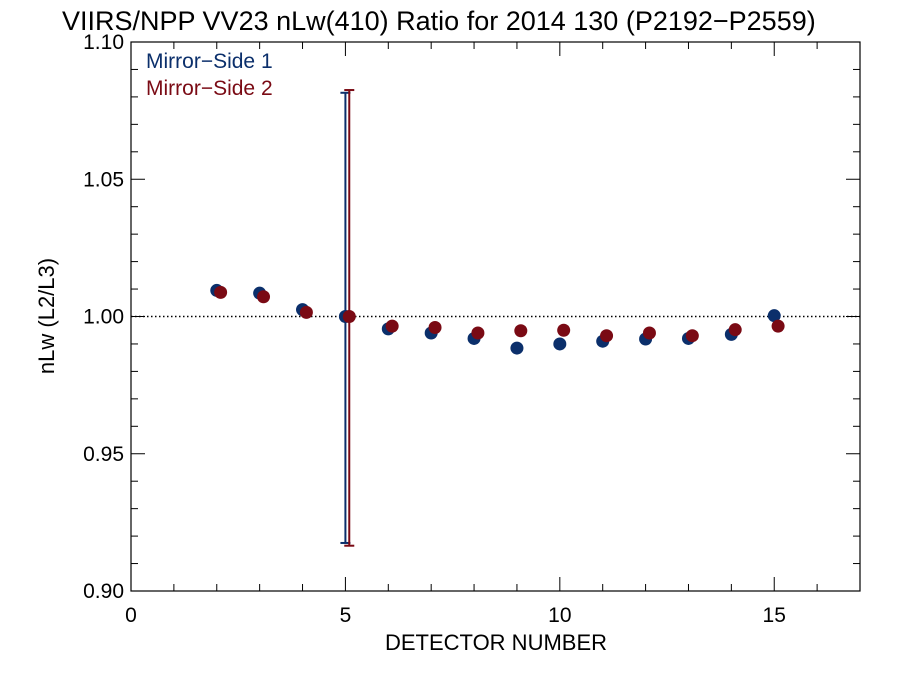 The width and height of the screenshot is (900, 675). What do you see at coordinates (131, 615) in the screenshot?
I see `x-tick-label: 0` at bounding box center [131, 615].